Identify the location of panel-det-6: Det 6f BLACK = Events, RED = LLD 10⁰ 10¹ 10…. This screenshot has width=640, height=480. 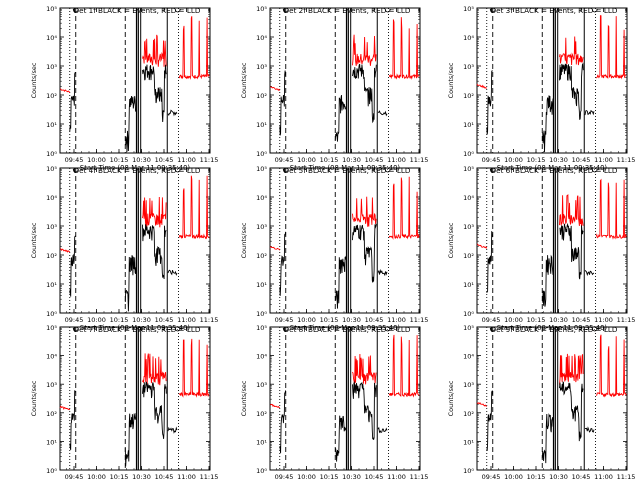
(541, 248).